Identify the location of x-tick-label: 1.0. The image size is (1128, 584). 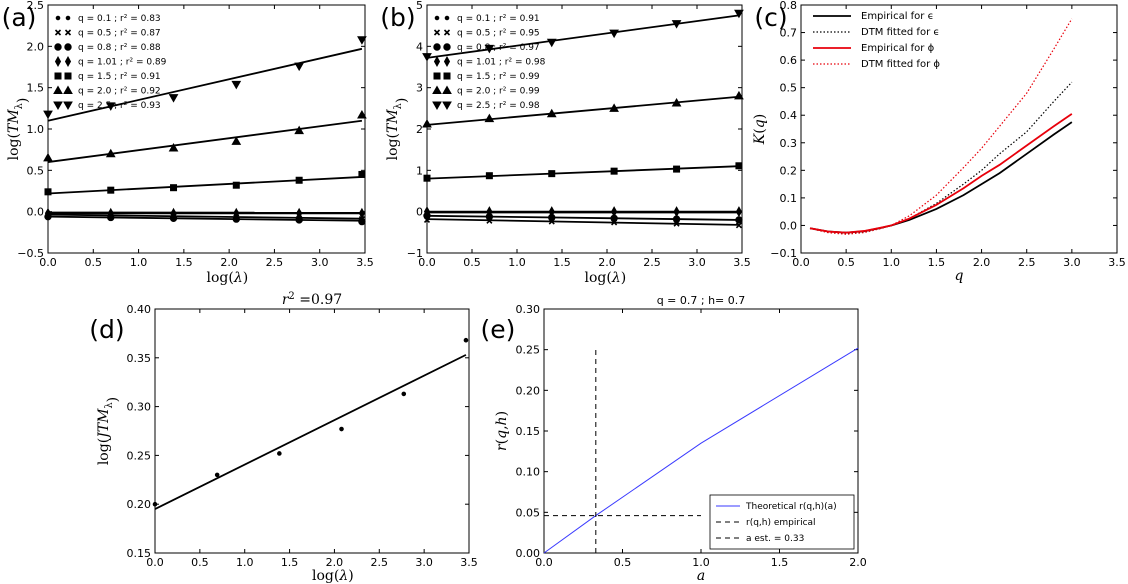
(139, 262).